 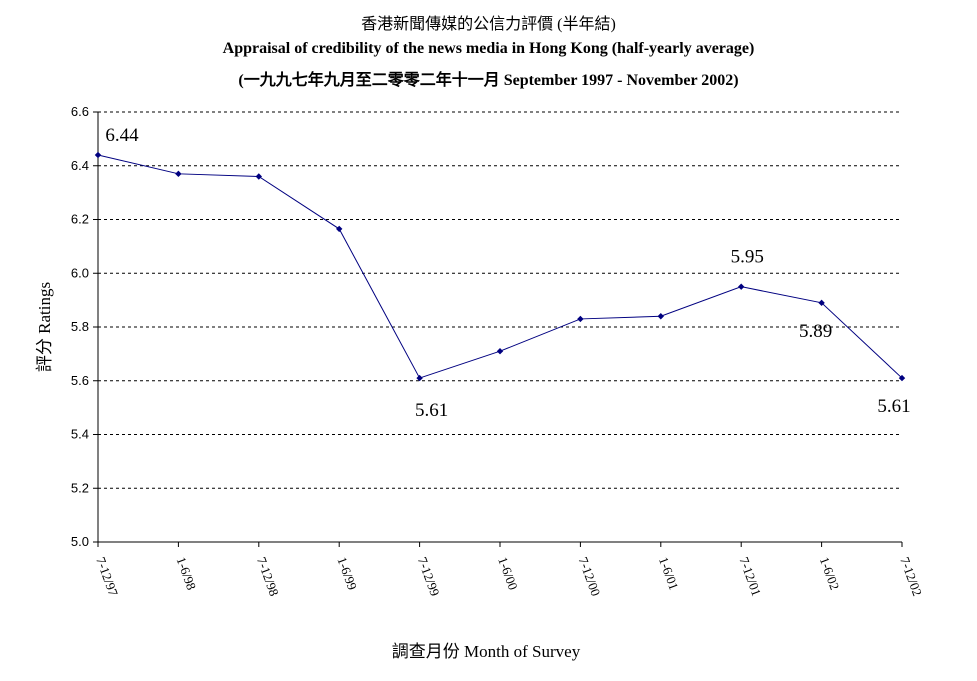 I want to click on data-label: 6.44, so click(x=122, y=135).